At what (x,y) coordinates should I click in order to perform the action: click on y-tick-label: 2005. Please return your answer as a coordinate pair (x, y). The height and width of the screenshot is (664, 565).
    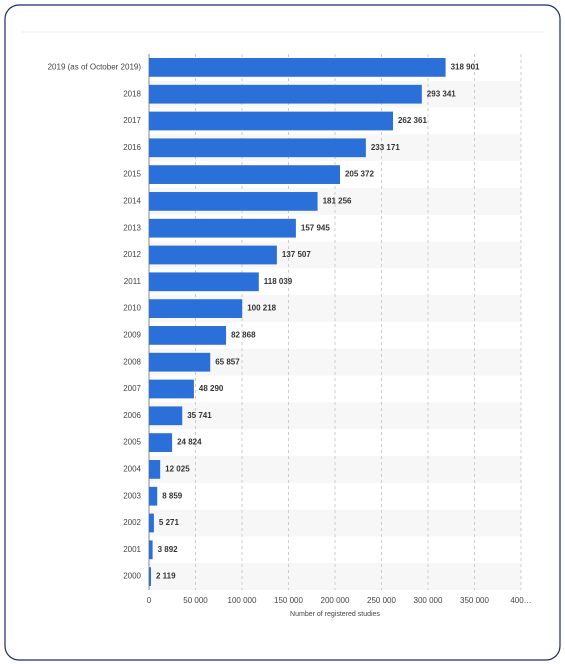
    Looking at the image, I should click on (132, 442).